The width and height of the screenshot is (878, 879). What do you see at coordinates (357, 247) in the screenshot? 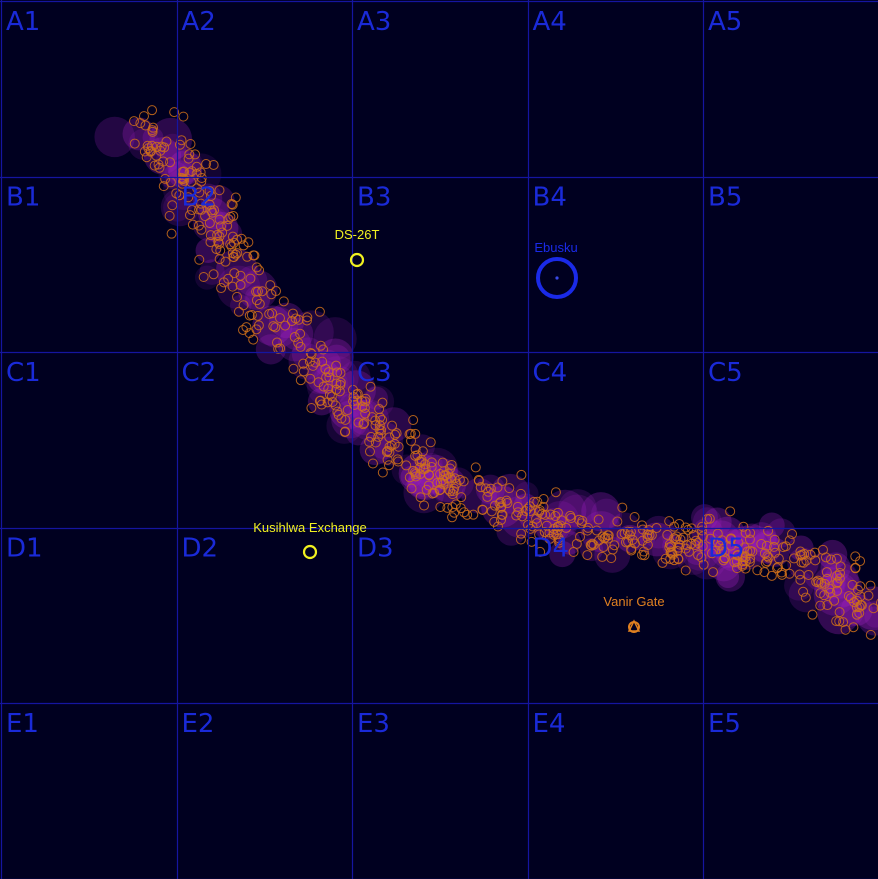
I see `poi-ds26t: DS-26T` at bounding box center [357, 247].